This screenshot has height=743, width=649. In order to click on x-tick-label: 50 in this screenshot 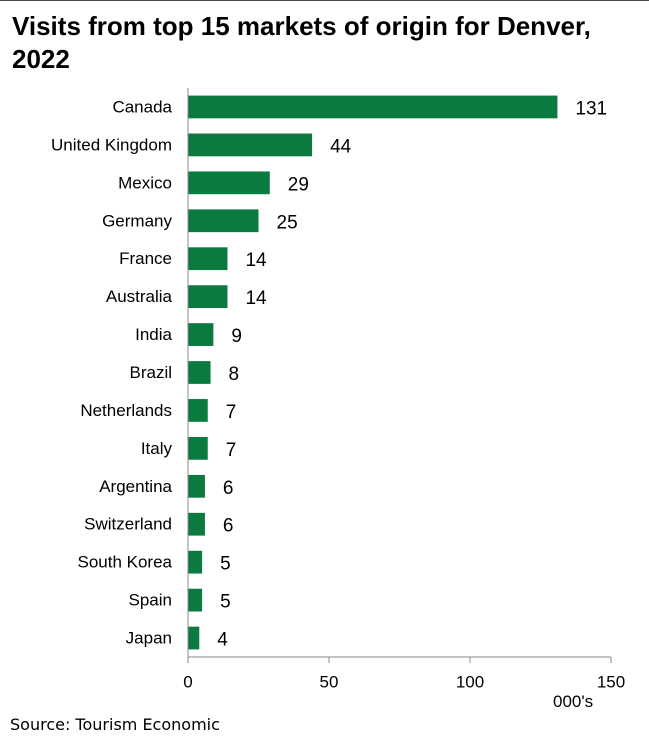, I will do `click(329, 682)`.